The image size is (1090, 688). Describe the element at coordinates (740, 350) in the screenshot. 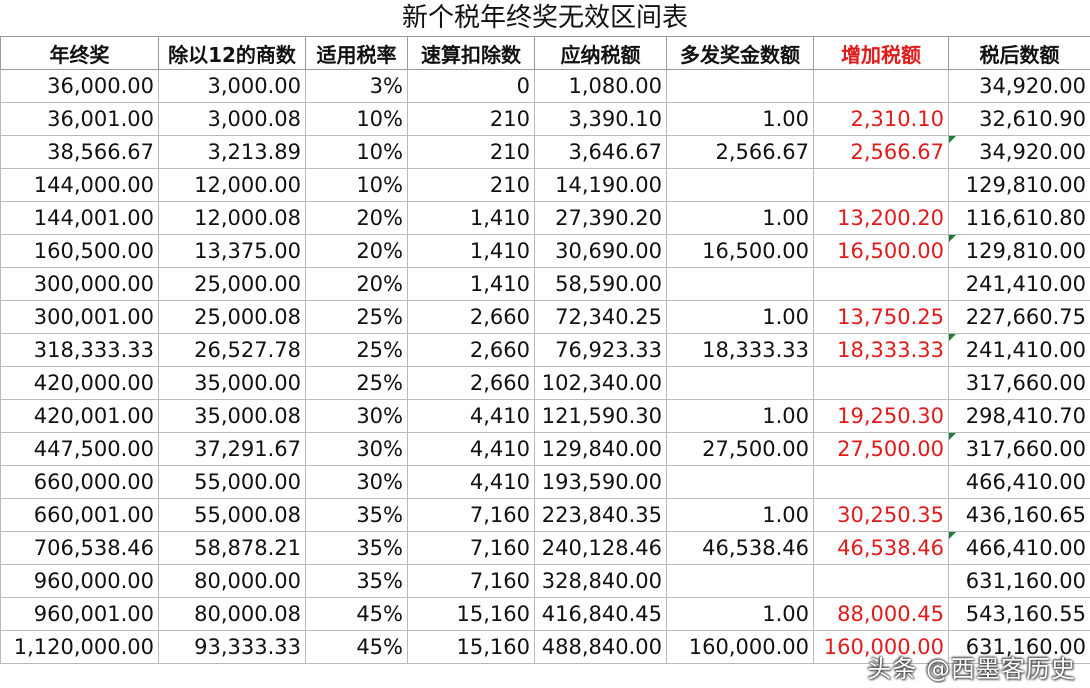

I see `cell-extra-bonus: 18,333.33` at that location.